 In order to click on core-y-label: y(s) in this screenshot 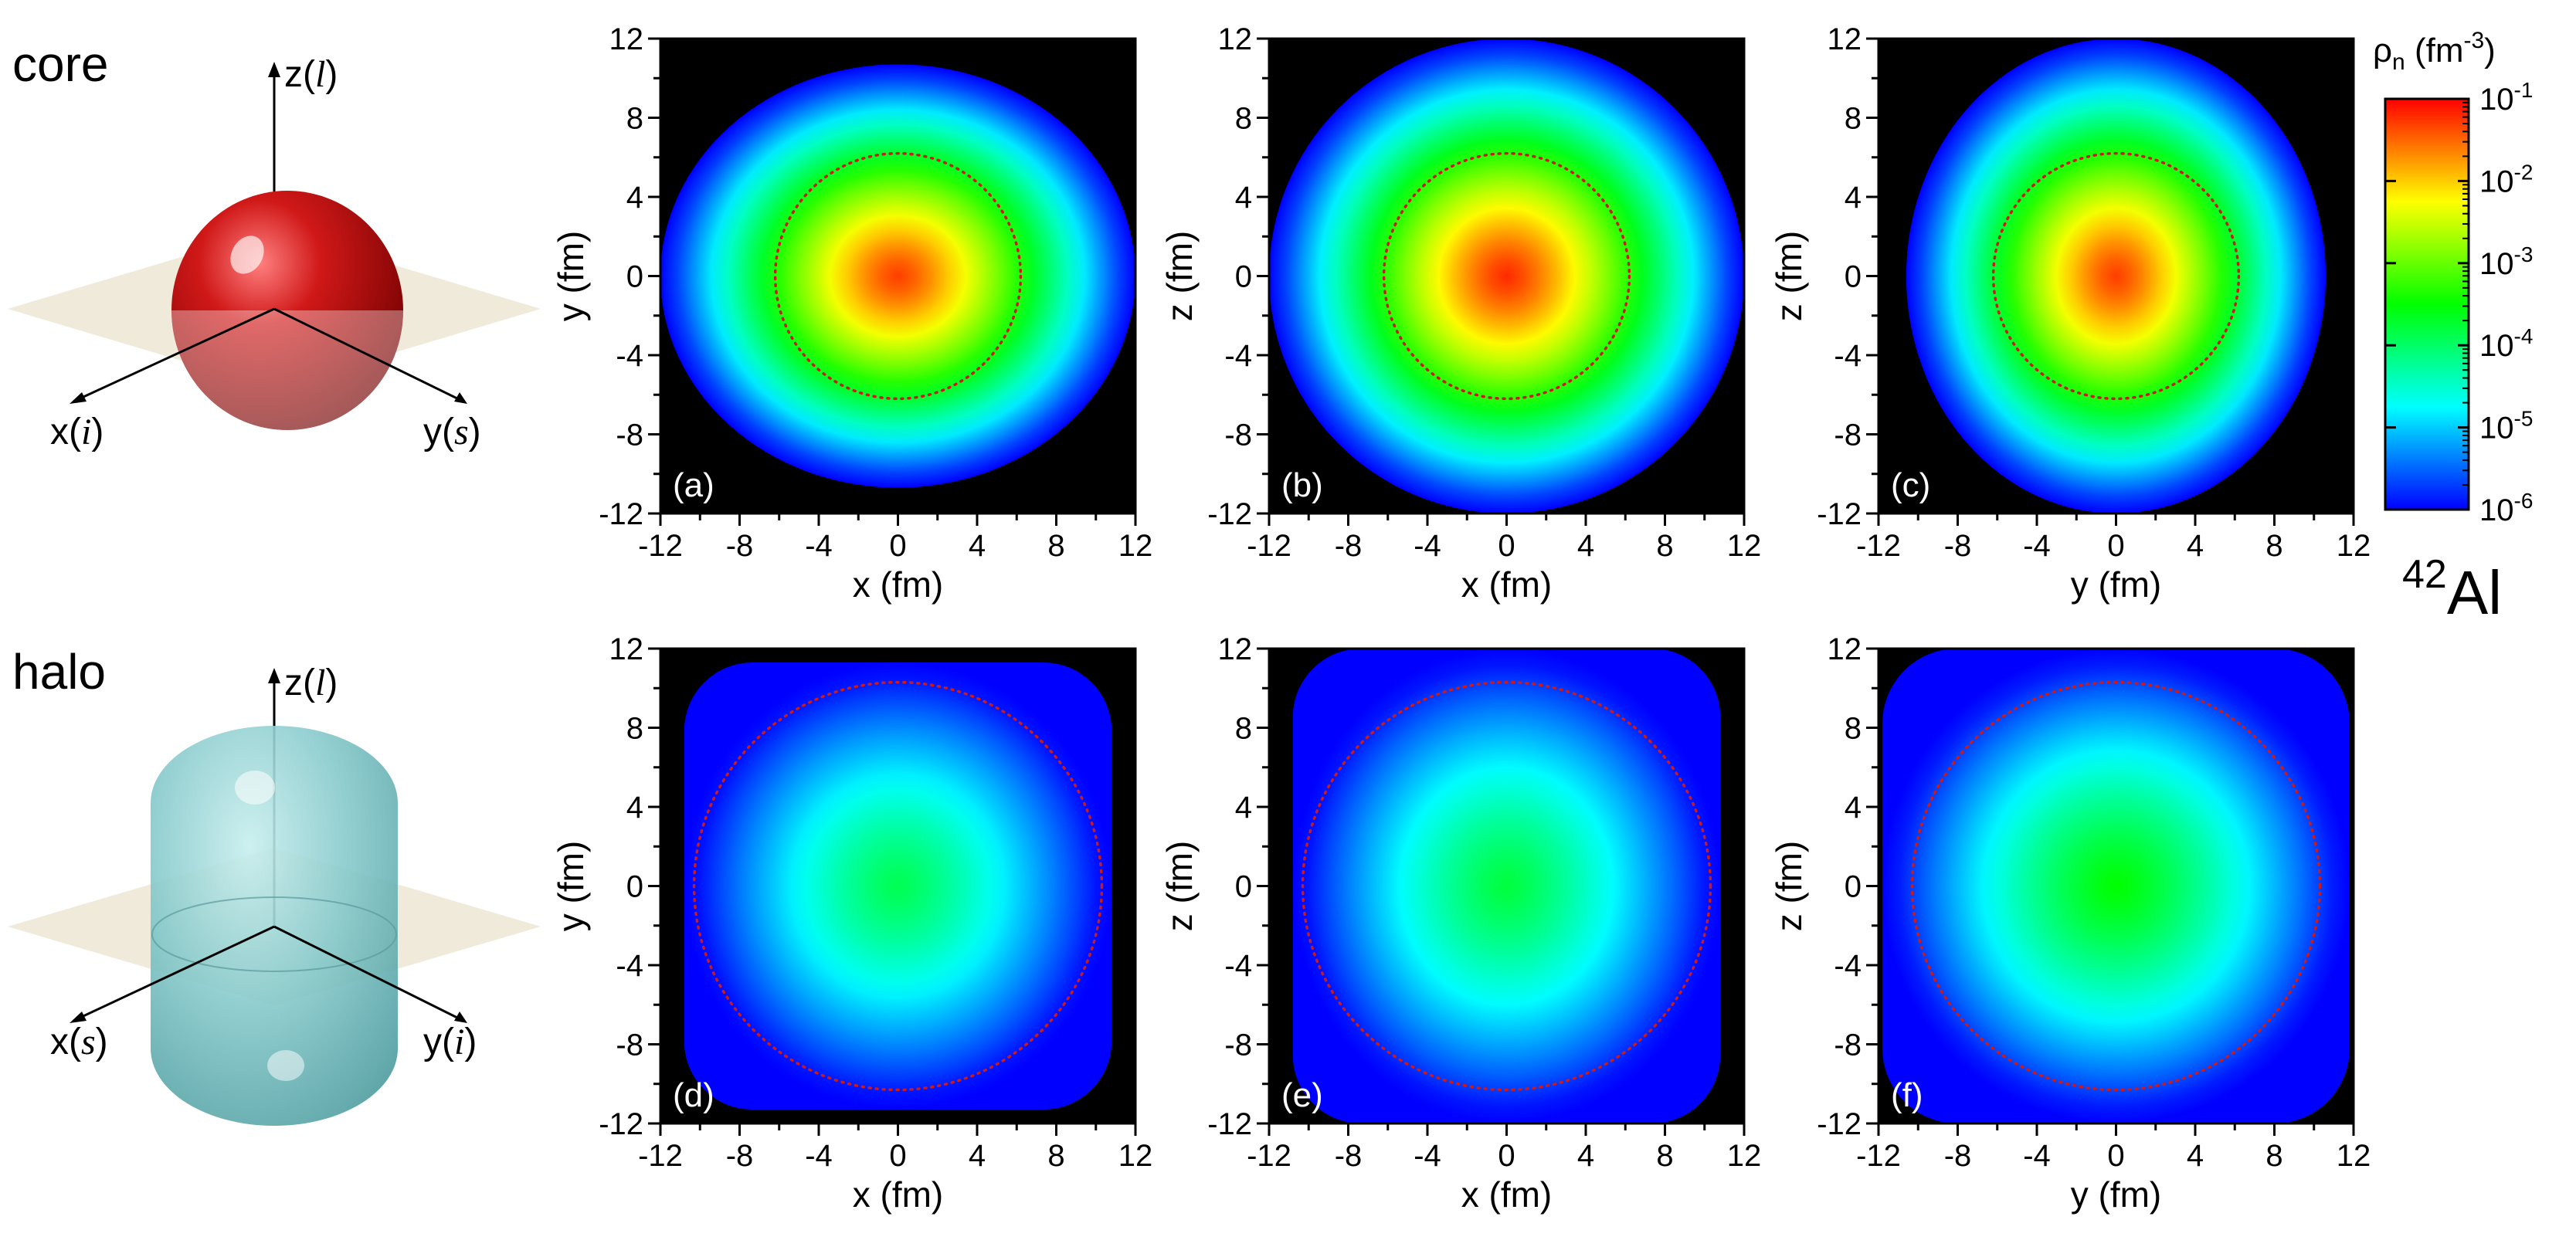, I will do `click(452, 432)`.